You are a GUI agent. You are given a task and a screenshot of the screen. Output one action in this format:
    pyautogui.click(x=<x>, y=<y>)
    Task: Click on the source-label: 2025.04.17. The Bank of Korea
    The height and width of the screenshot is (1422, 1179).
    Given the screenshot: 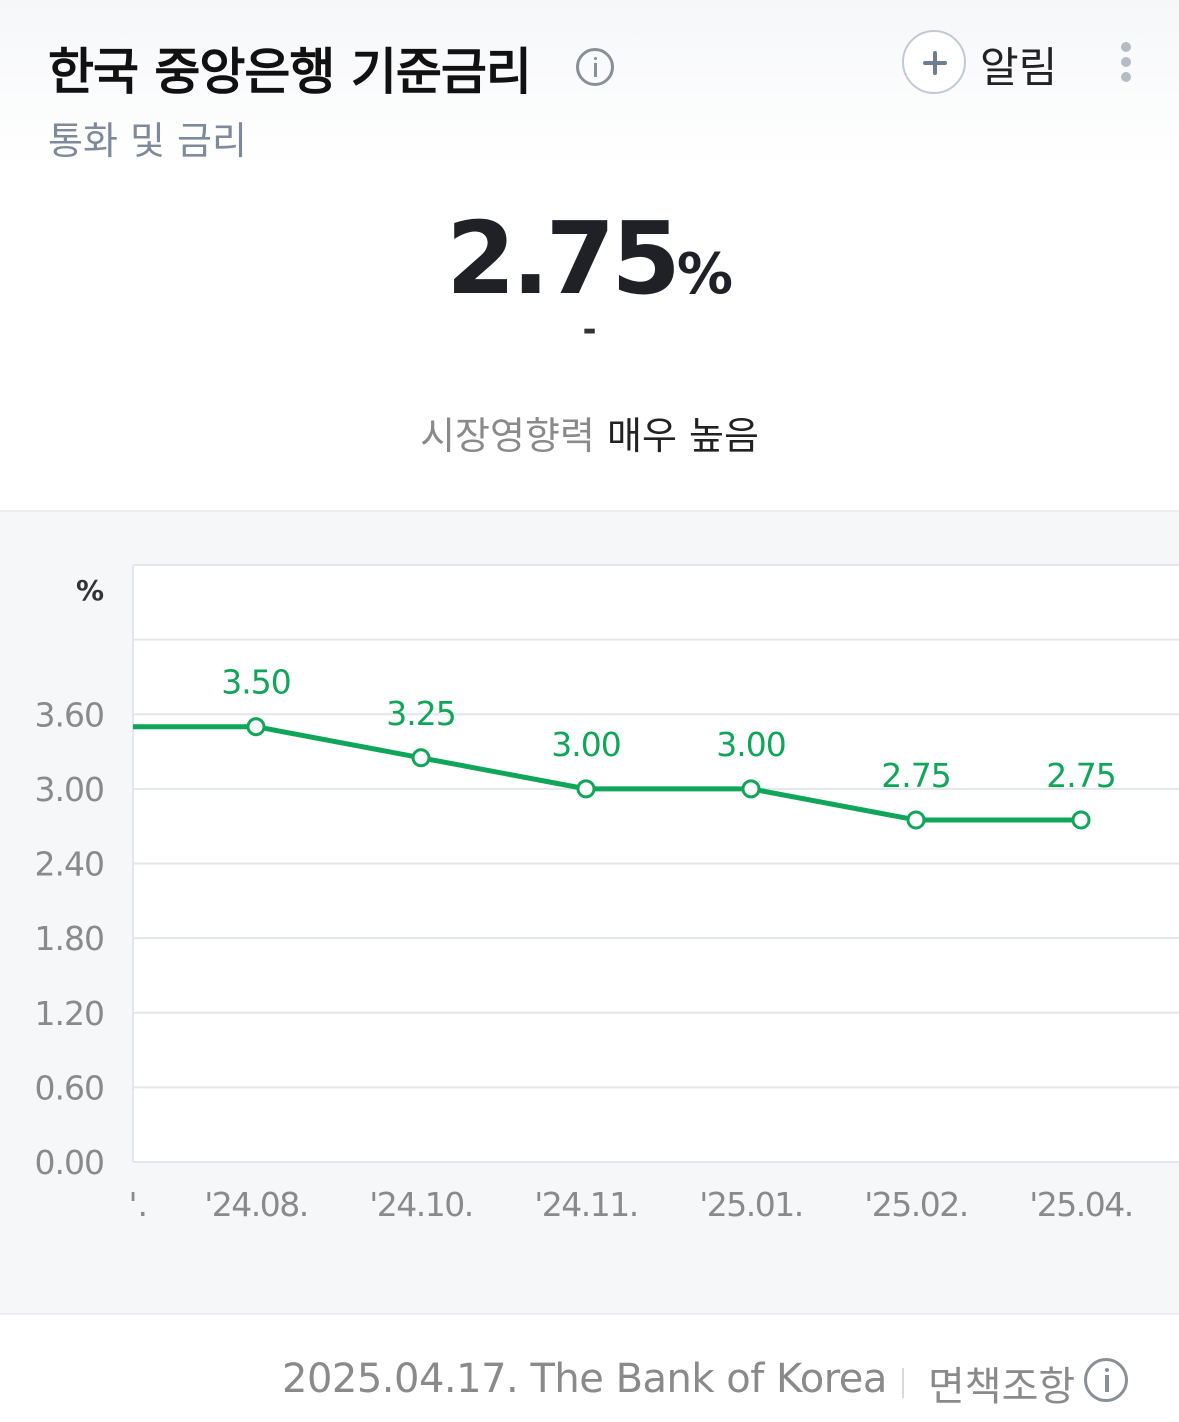 What is the action you would take?
    pyautogui.click(x=584, y=1379)
    